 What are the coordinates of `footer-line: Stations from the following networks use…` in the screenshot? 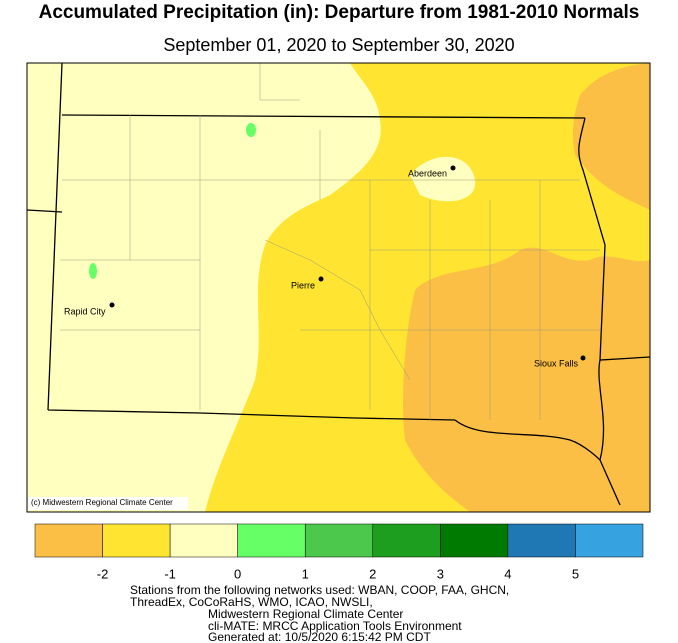 It's located at (319, 590).